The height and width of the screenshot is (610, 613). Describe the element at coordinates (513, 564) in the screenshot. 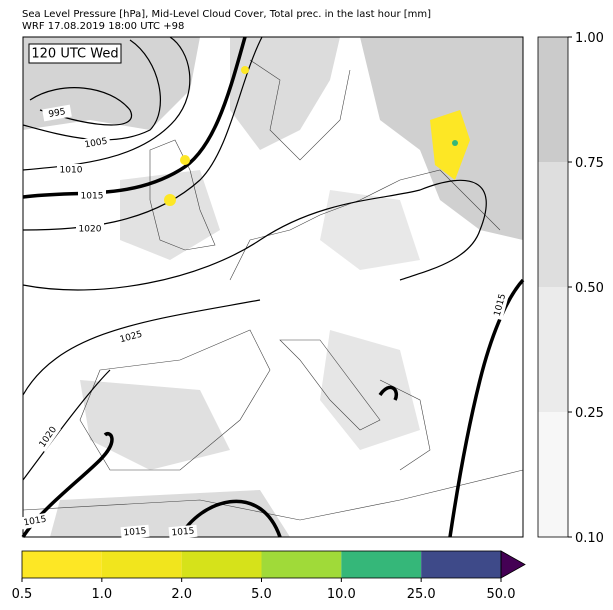

I see `colorbar-extension` at that location.